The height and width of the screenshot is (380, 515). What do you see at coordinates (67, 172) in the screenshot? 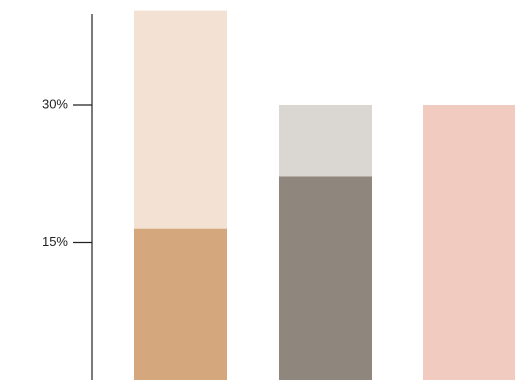
I see `y-axis-ticks: 15% 30%` at bounding box center [67, 172].